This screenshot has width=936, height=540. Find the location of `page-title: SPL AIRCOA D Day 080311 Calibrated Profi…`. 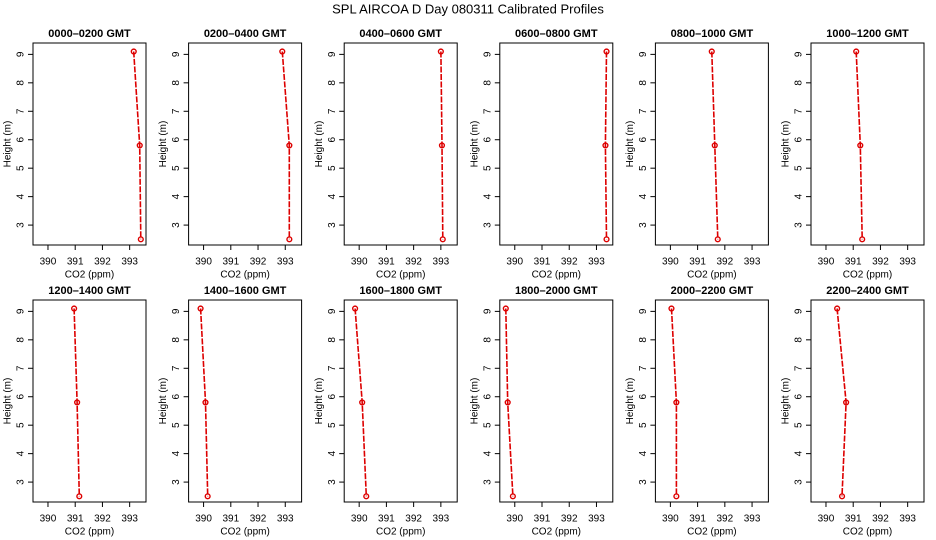

page-title: SPL AIRCOA D Day 080311 Calibrated Profi… is located at coordinates (468, 8).